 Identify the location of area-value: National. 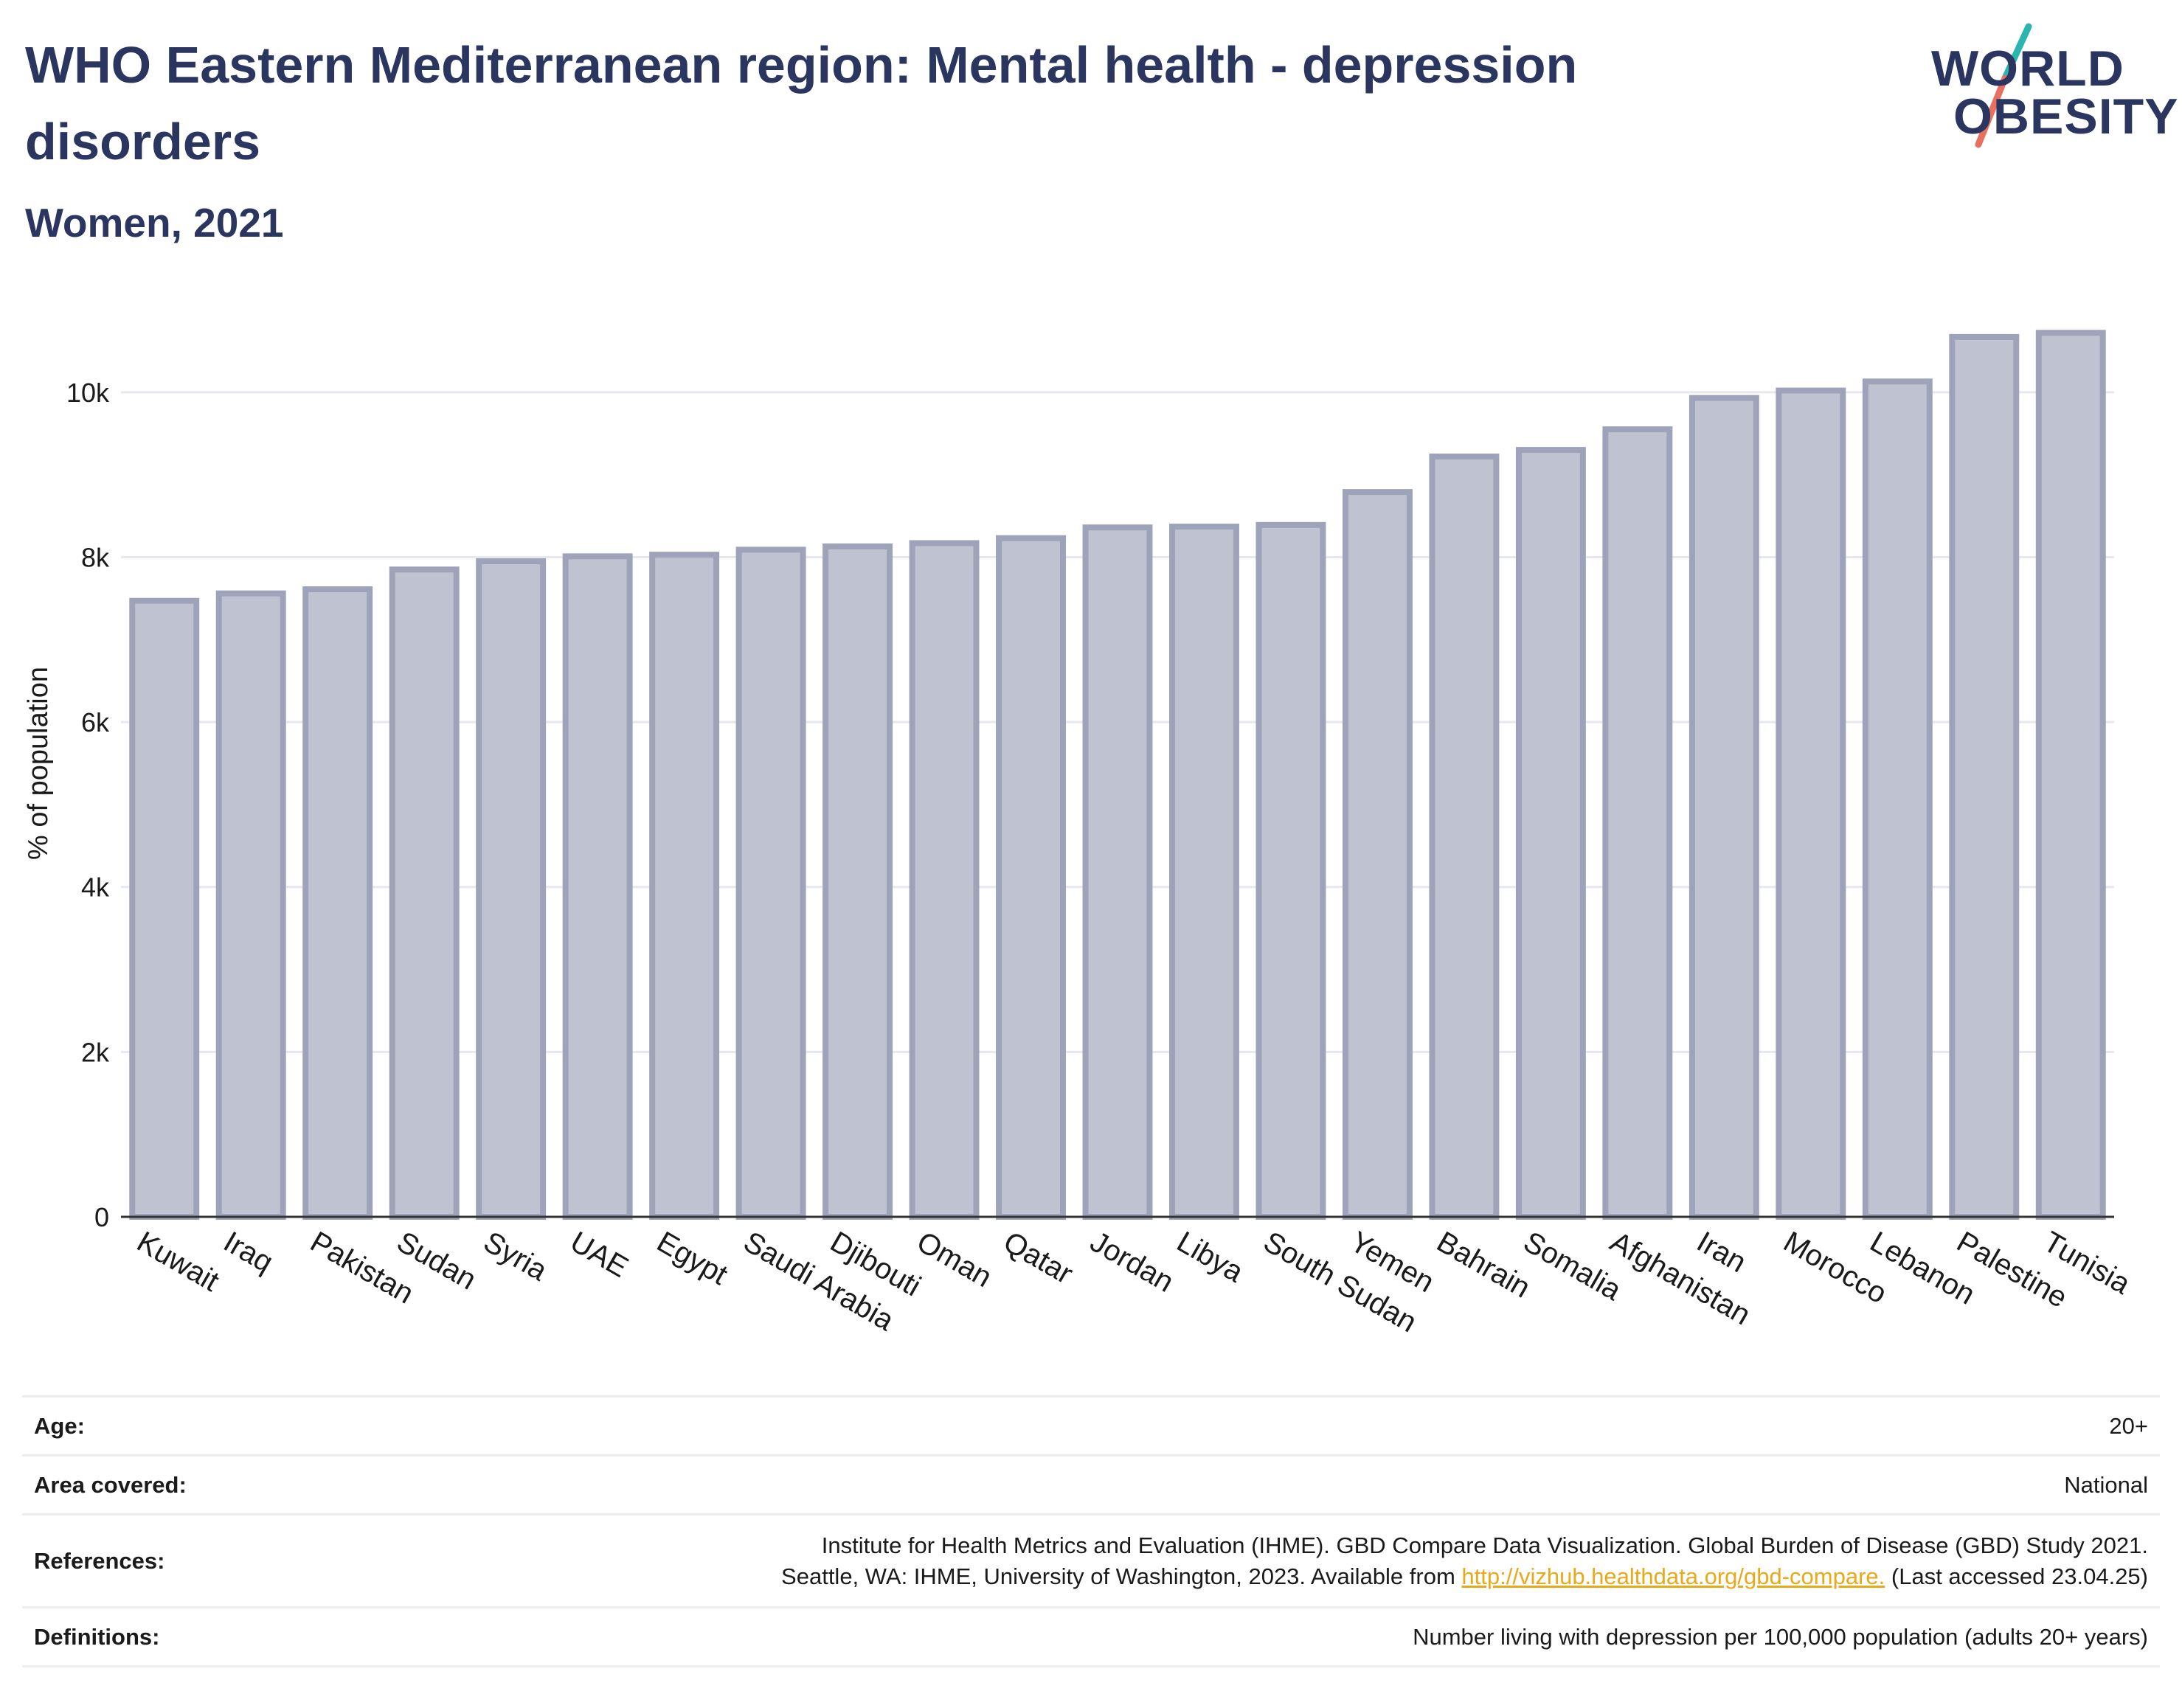
(2106, 1484).